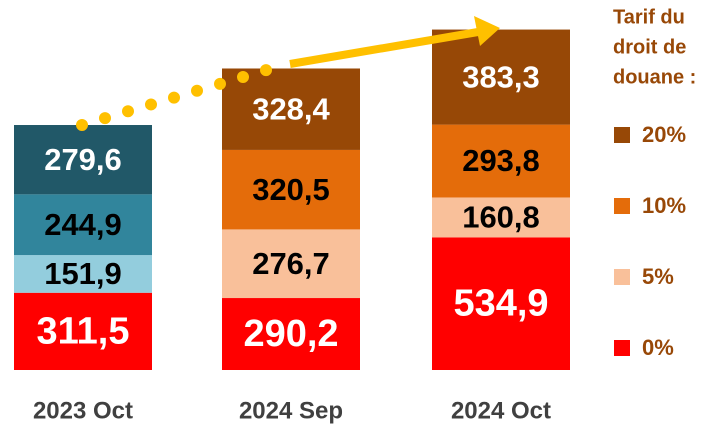 The image size is (713, 432). What do you see at coordinates (291, 108) in the screenshot?
I see `value-label: 328,4` at bounding box center [291, 108].